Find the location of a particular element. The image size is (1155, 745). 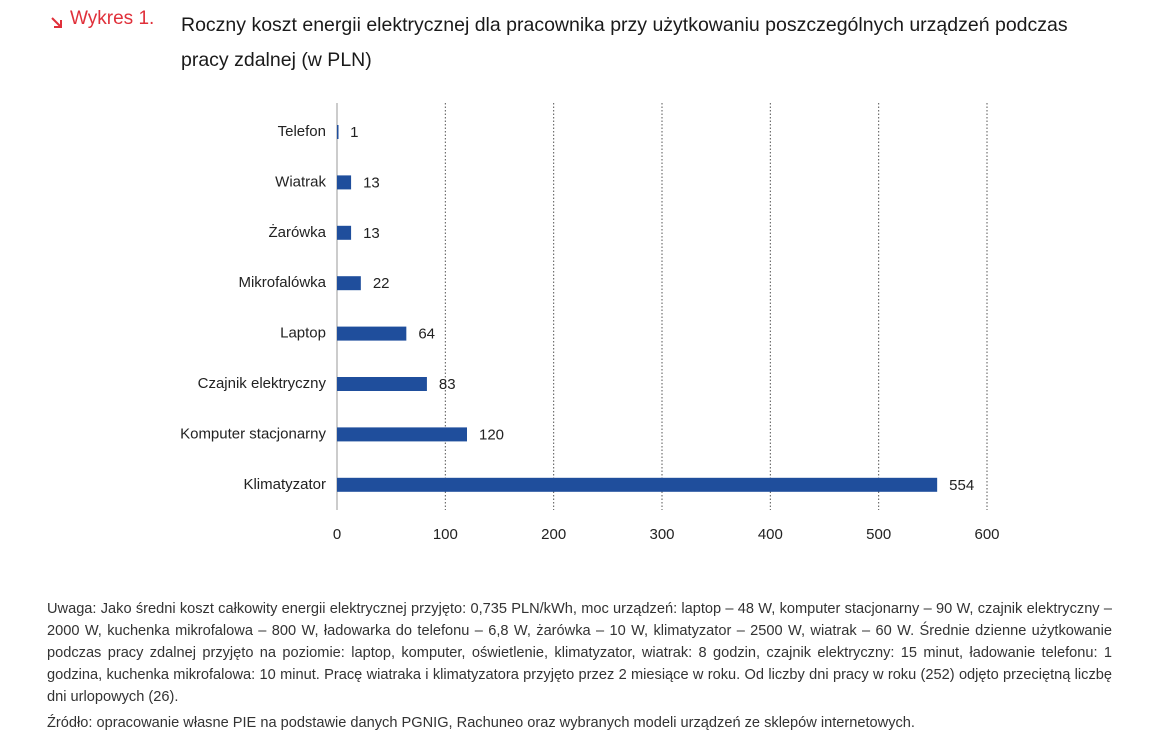

y-tick-label: Czajnik elektryczny is located at coordinates (262, 383).